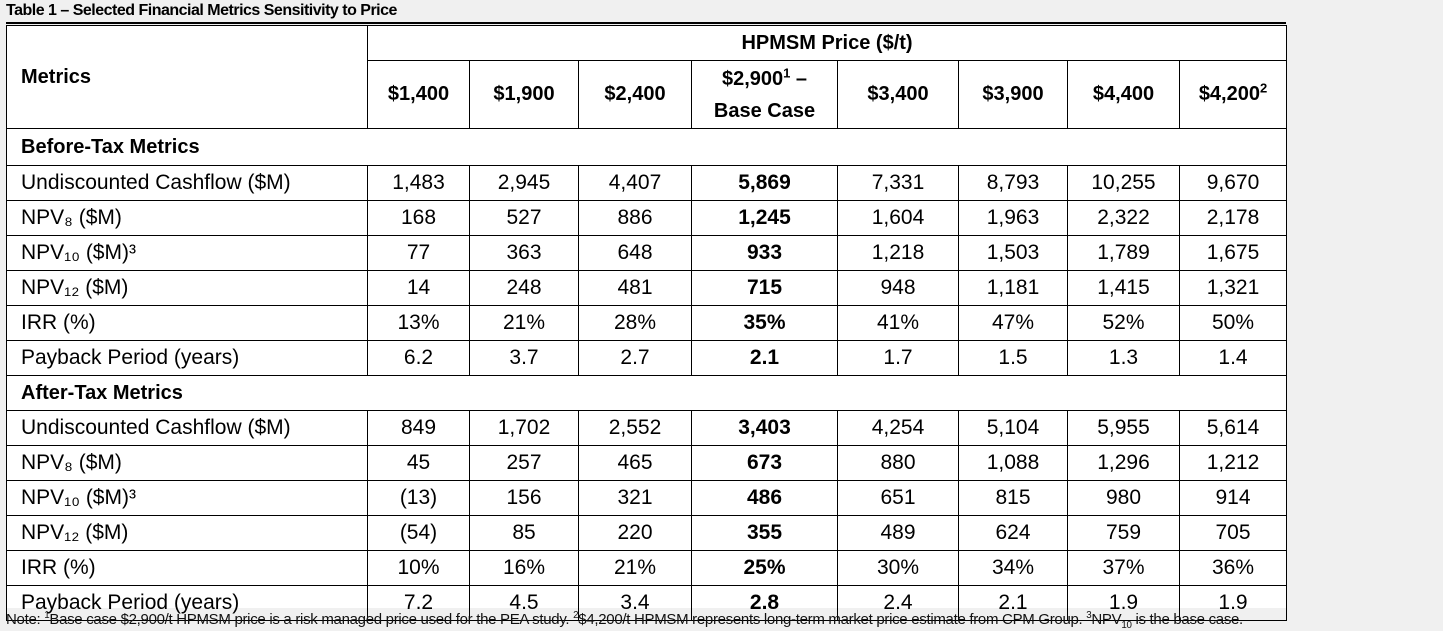 The width and height of the screenshot is (1443, 631). What do you see at coordinates (1123, 218) in the screenshot?
I see `table-cell: 2,322` at bounding box center [1123, 218].